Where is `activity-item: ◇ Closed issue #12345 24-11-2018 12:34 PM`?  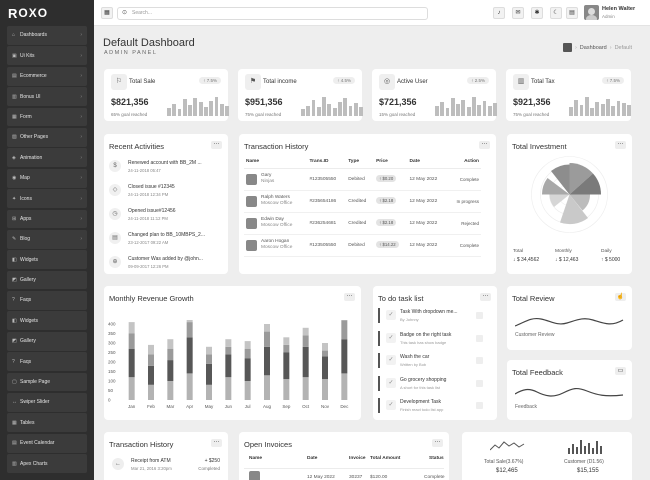
activity-item: ◇ Closed issue #12345 24-11-2018 12:34 PM is located at coordinates (164, 193).